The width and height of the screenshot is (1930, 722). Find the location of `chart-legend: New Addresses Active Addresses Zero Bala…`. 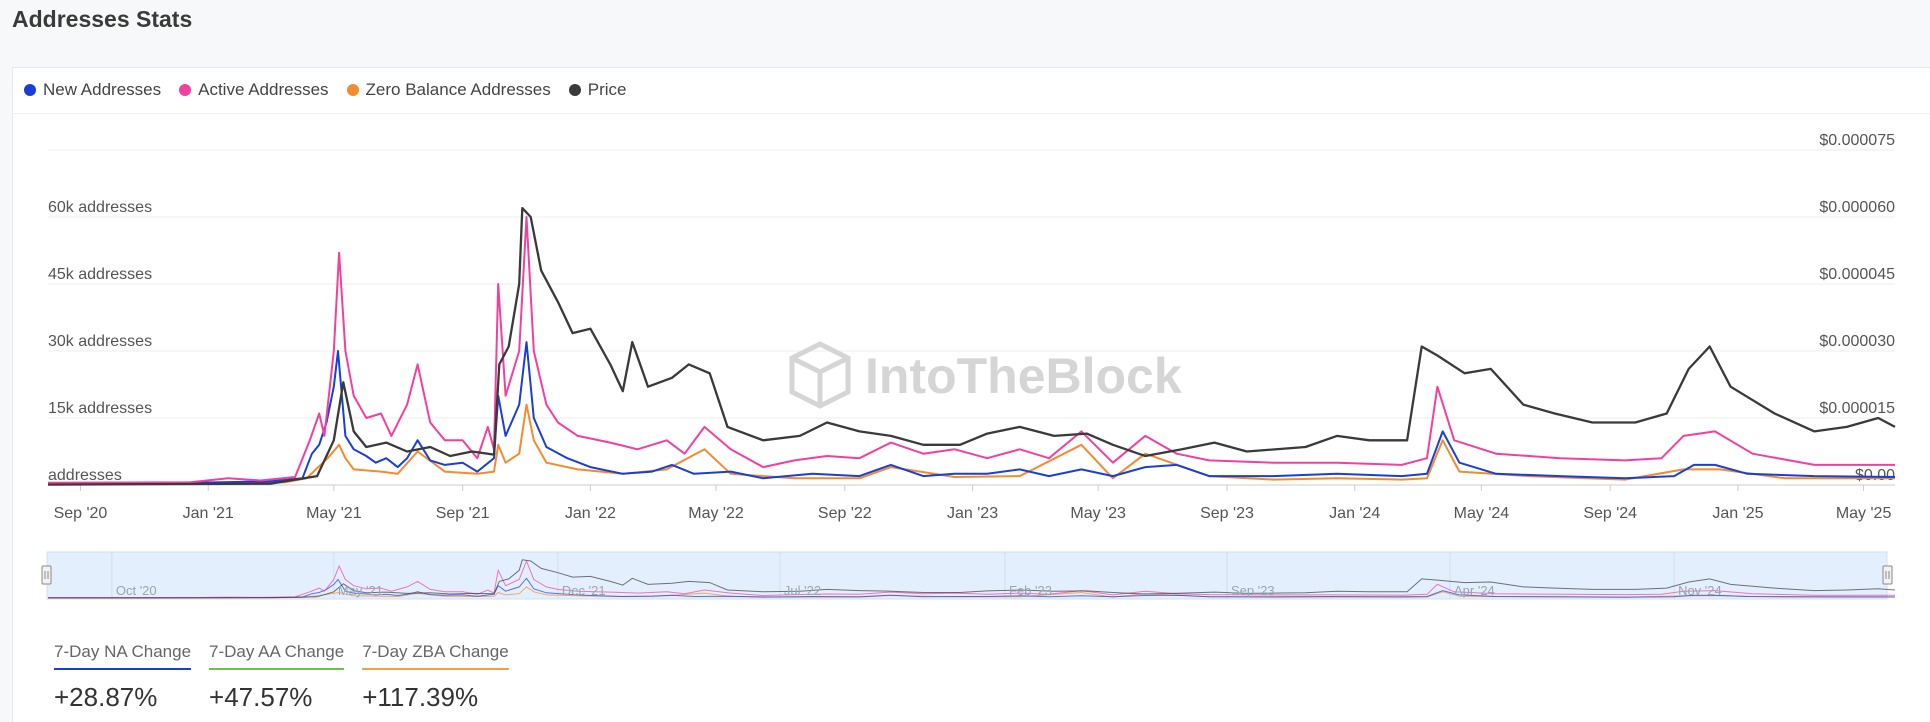

chart-legend: New Addresses Active Addresses Zero Bala… is located at coordinates (325, 90).